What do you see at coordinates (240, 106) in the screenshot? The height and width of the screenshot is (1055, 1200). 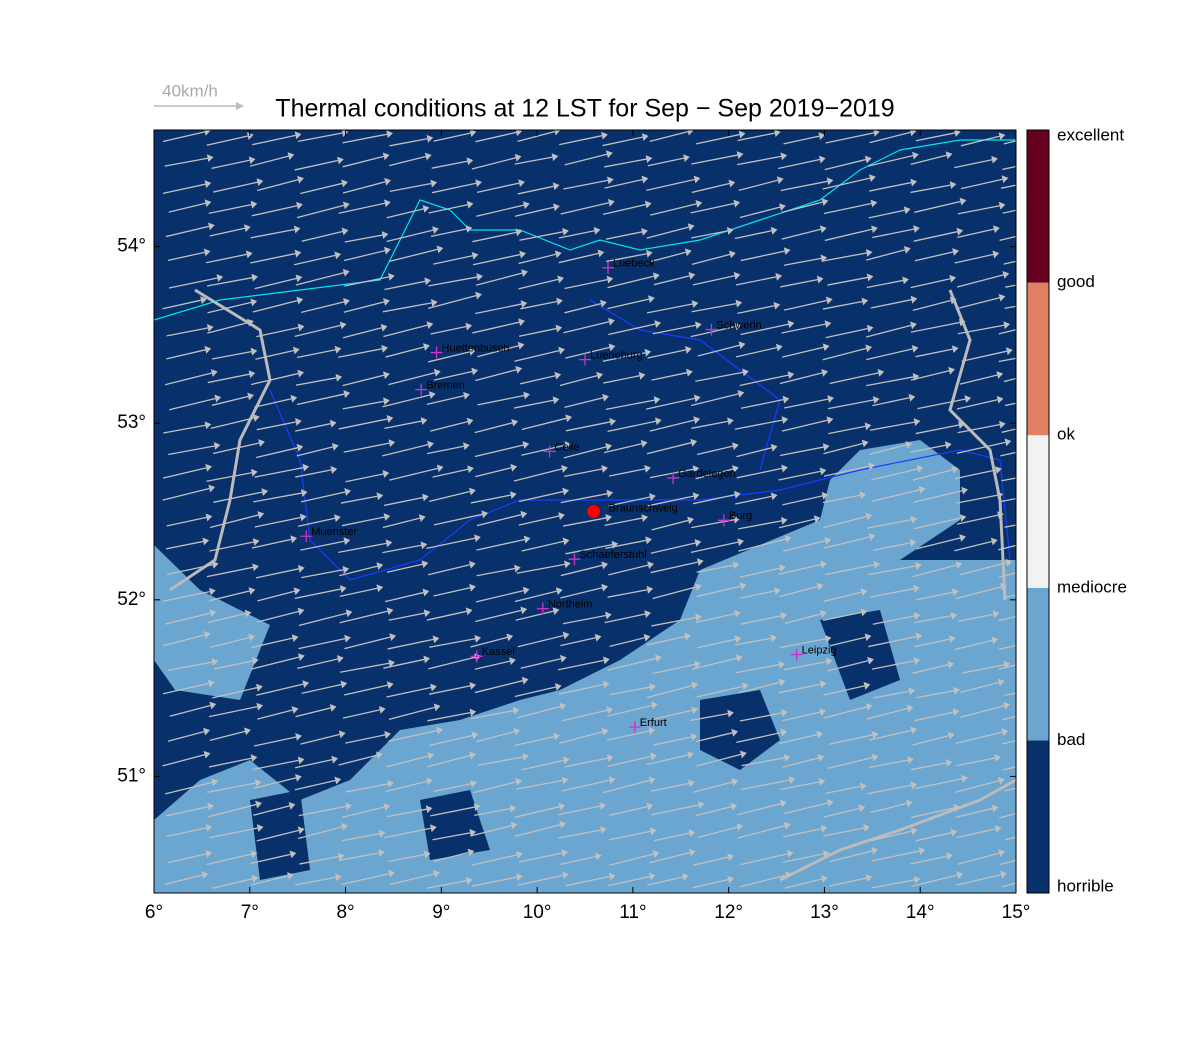 I see `wind-legend-arrow-head` at bounding box center [240, 106].